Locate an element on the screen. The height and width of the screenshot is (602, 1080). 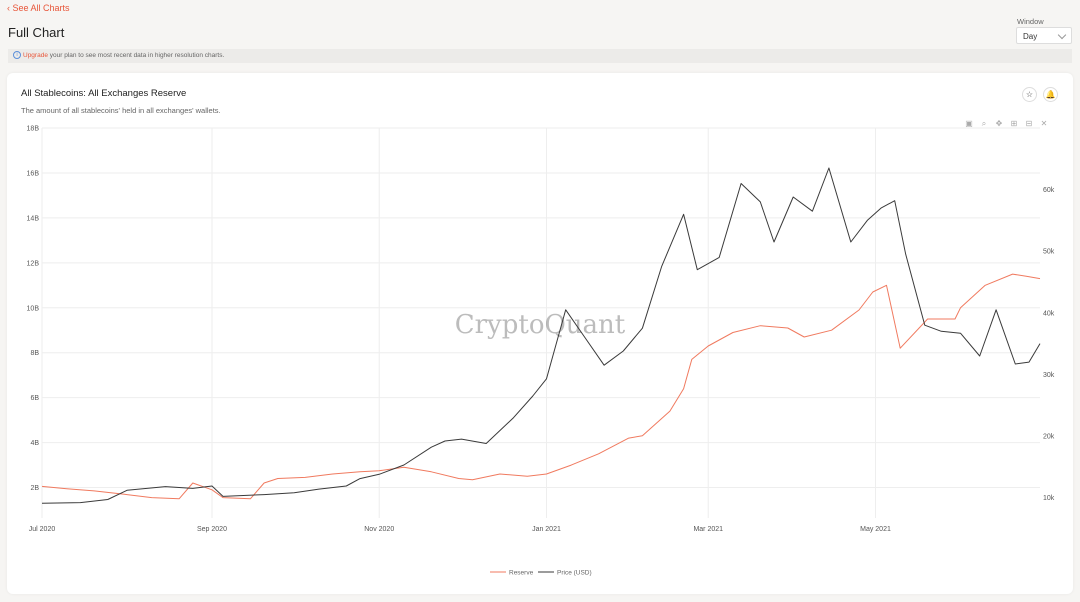
chart-toolbar: ▣ ⌕ ✥ ⊞ ⊟ ✕ is located at coordinates (1006, 124).